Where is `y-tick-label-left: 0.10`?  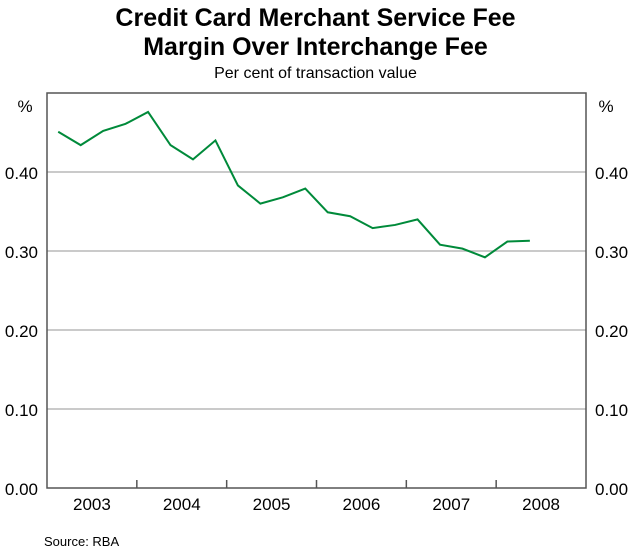 y-tick-label-left: 0.10 is located at coordinates (21, 410).